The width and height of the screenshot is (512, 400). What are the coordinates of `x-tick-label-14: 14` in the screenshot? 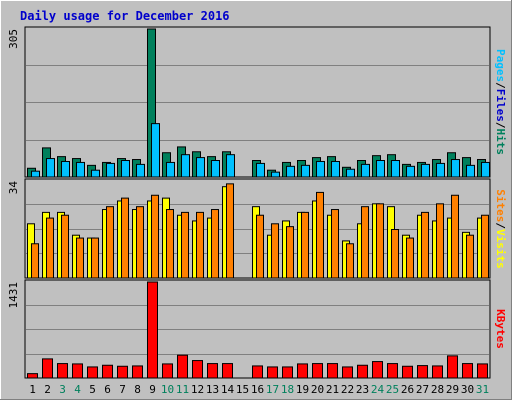 It's located at (228, 389).